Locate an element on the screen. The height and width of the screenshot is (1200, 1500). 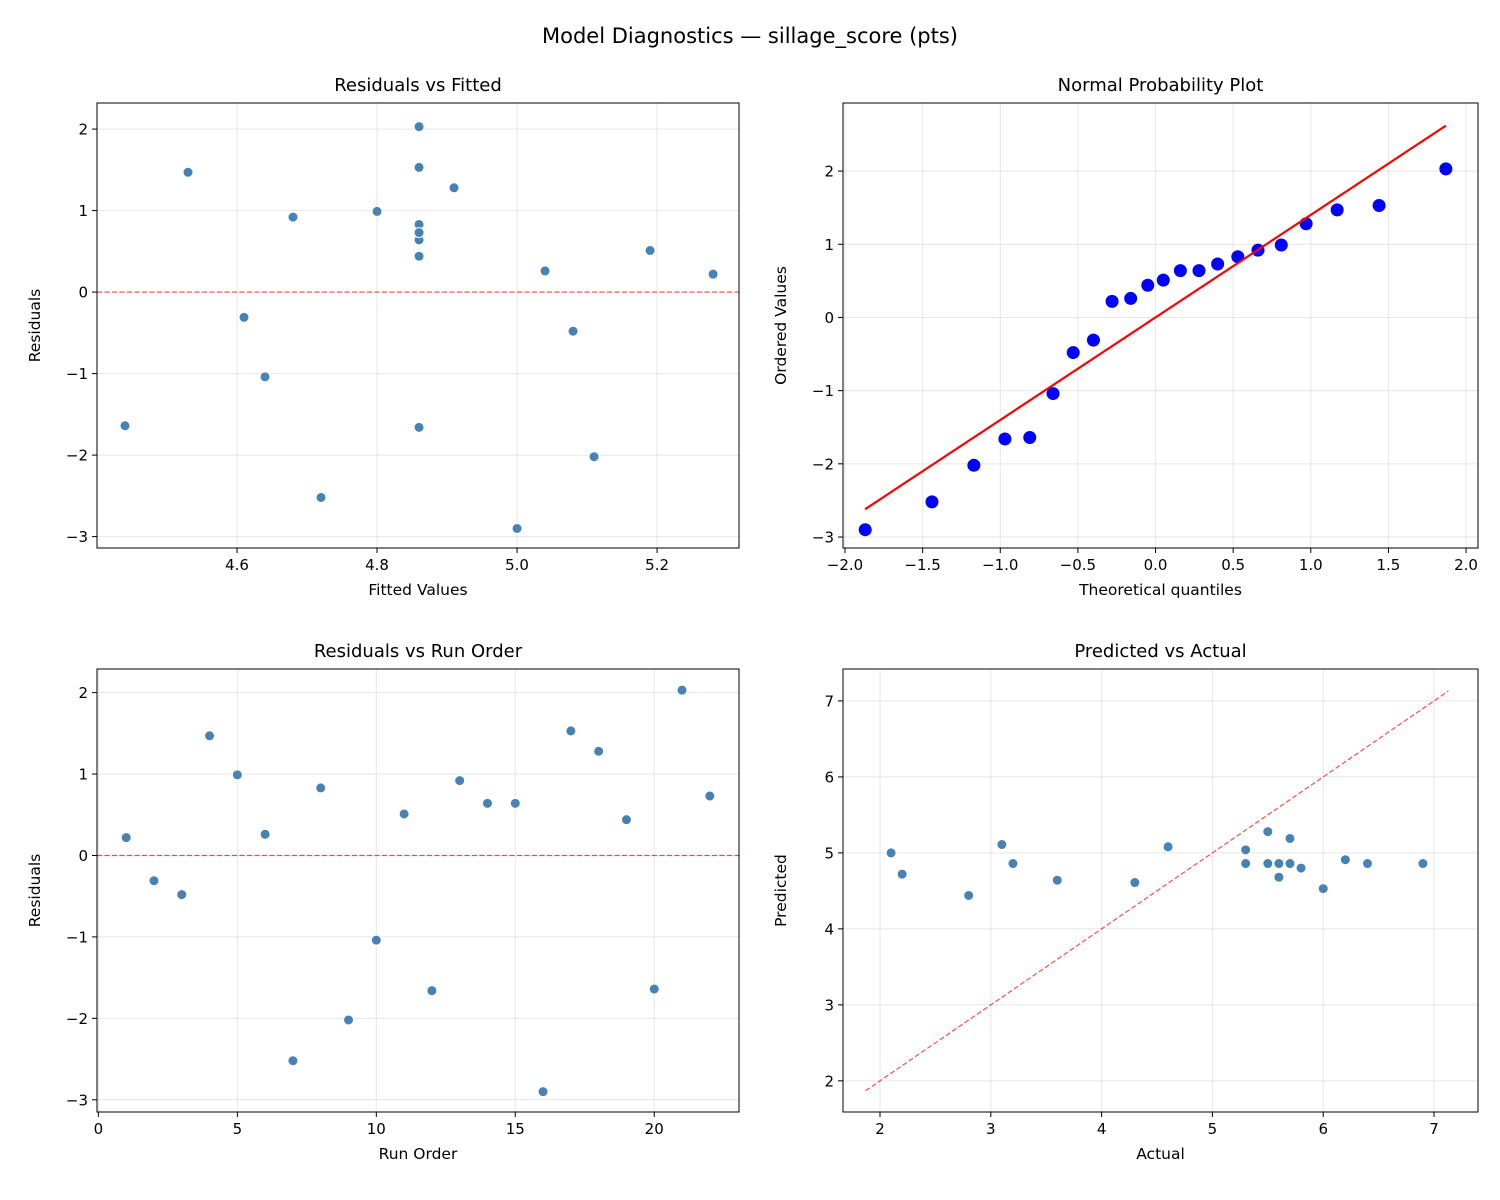
x-tick-label: 10 is located at coordinates (376, 1129).